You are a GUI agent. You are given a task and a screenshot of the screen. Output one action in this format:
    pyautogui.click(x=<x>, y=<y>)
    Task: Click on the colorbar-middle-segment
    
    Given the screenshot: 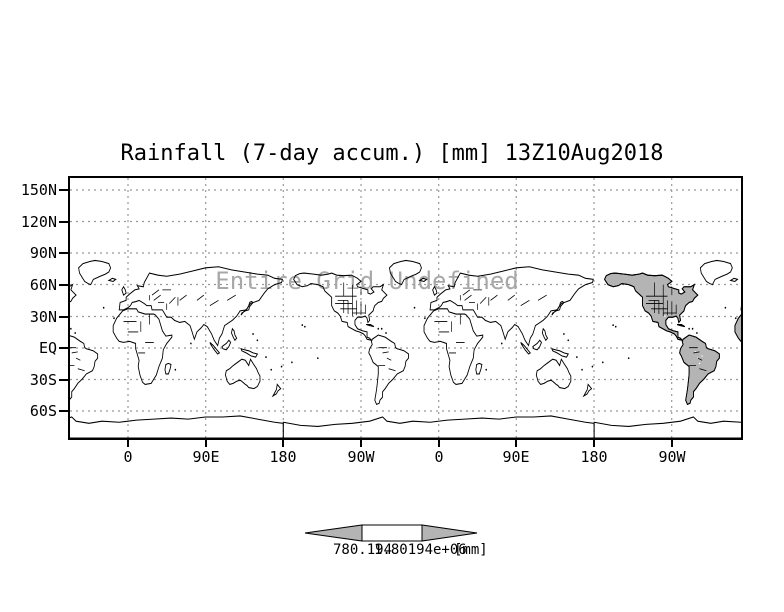 What is the action you would take?
    pyautogui.click(x=392, y=533)
    